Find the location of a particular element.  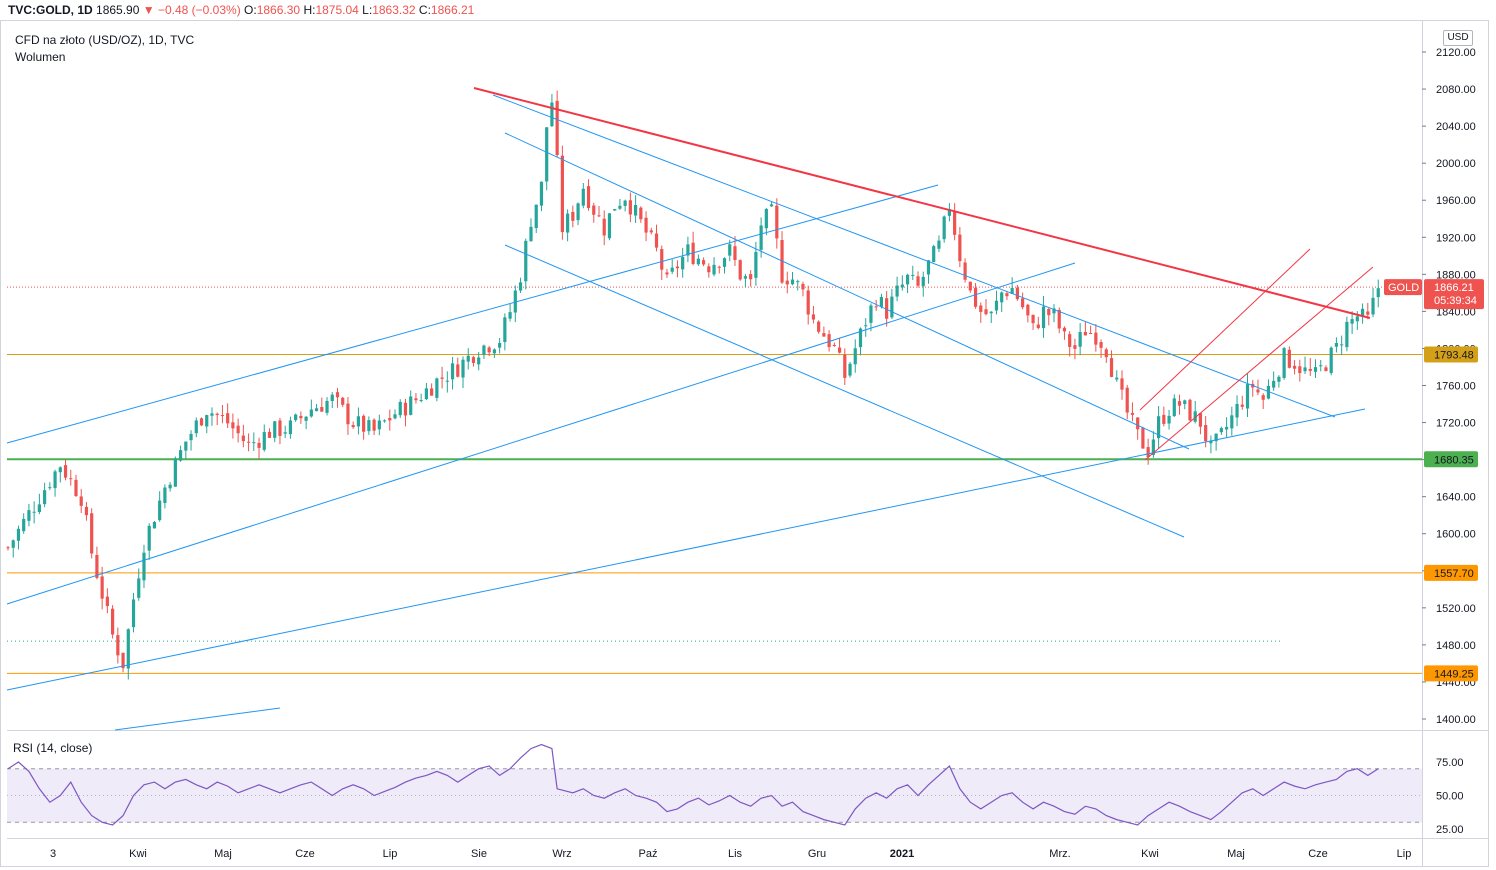

low-value: 1863.32 is located at coordinates (394, 10).